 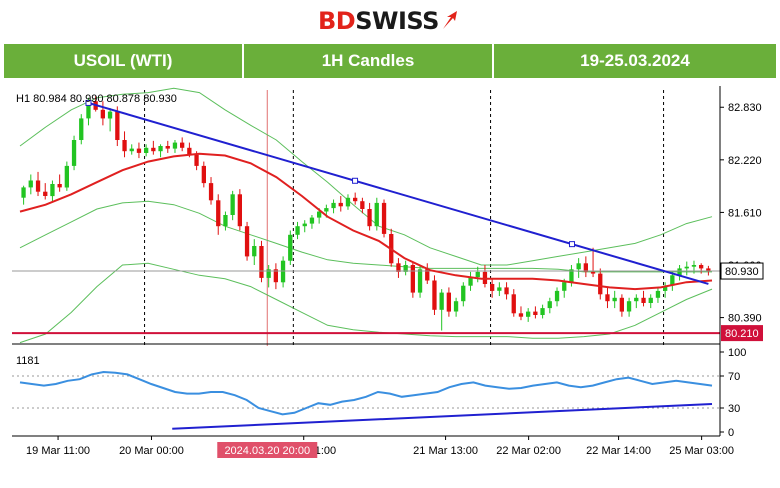 What do you see at coordinates (397, 21) in the screenshot?
I see `brand-name-part2: SWISS` at bounding box center [397, 21].